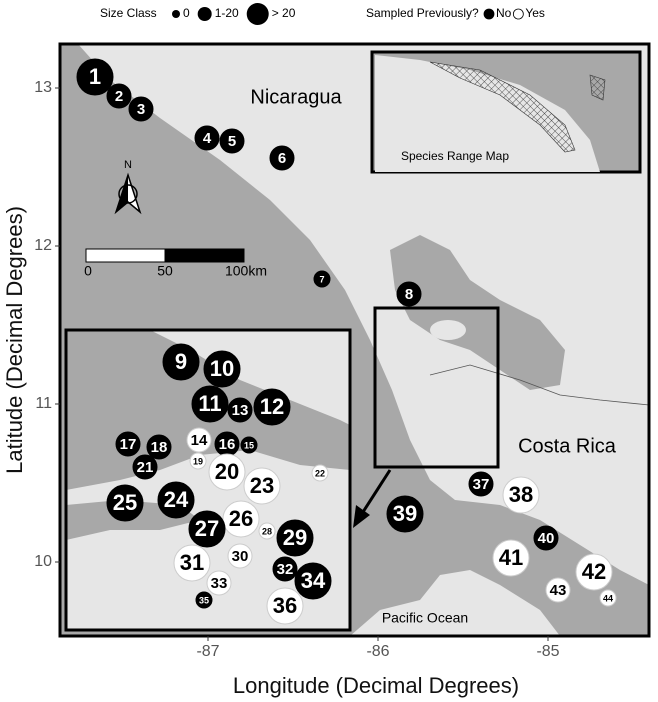 The image size is (658, 702). I want to click on site-label: 13, so click(240, 410).